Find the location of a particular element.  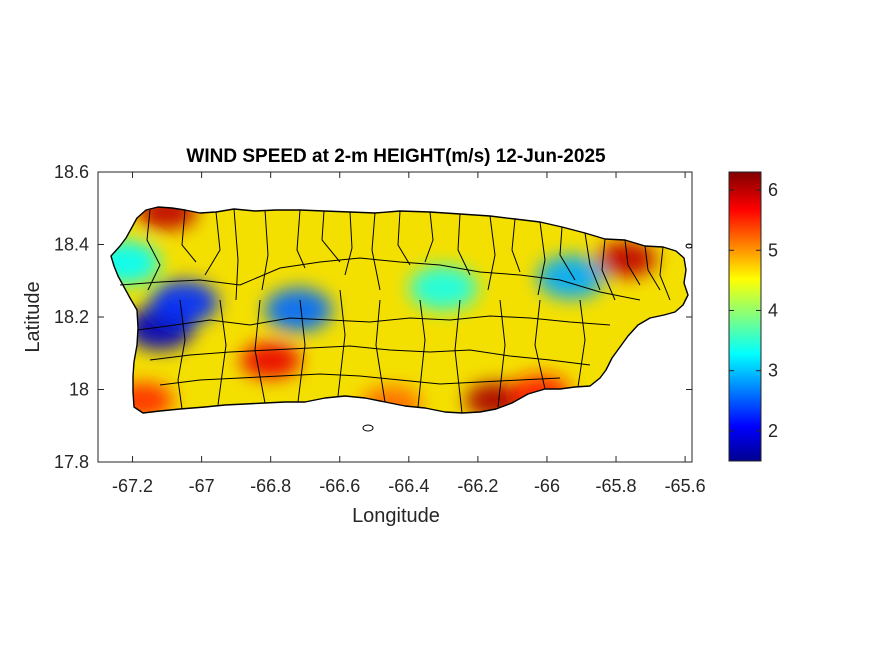

colorbar-tick-label: 6 is located at coordinates (773, 190).